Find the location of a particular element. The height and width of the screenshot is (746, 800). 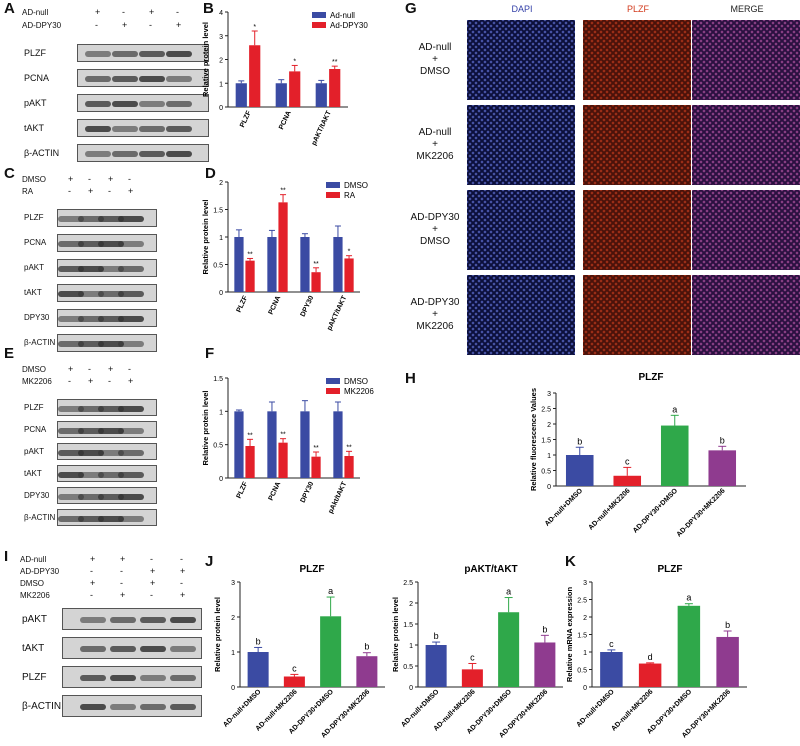

y-tick-label: 0 is located at coordinates (221, 108).